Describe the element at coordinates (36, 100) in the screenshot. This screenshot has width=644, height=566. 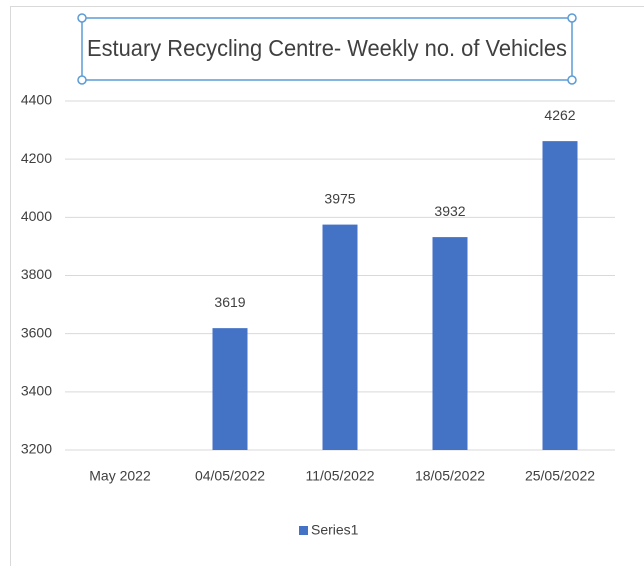
I see `y-tick-label: 4400` at that location.